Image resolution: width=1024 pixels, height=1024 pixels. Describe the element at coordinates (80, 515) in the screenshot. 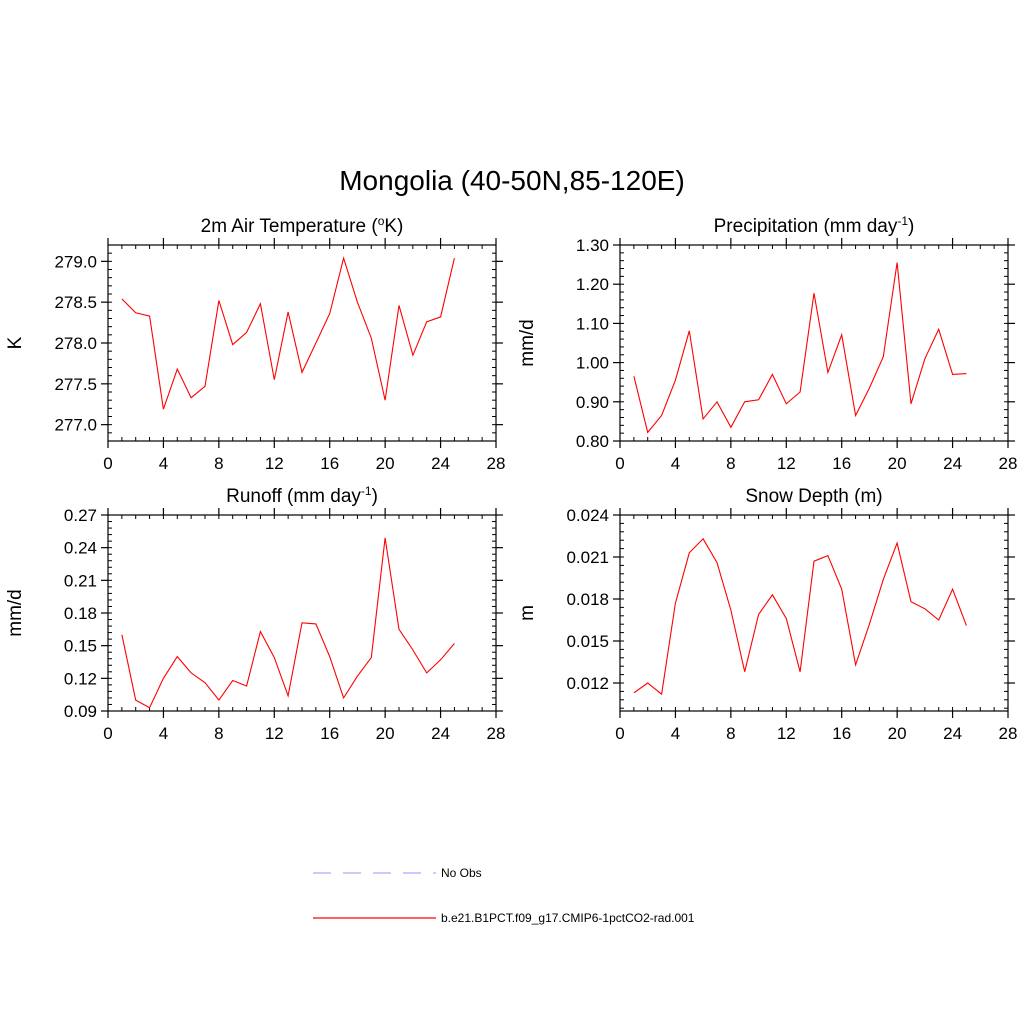

I see `y-tick-label: 0.27` at that location.